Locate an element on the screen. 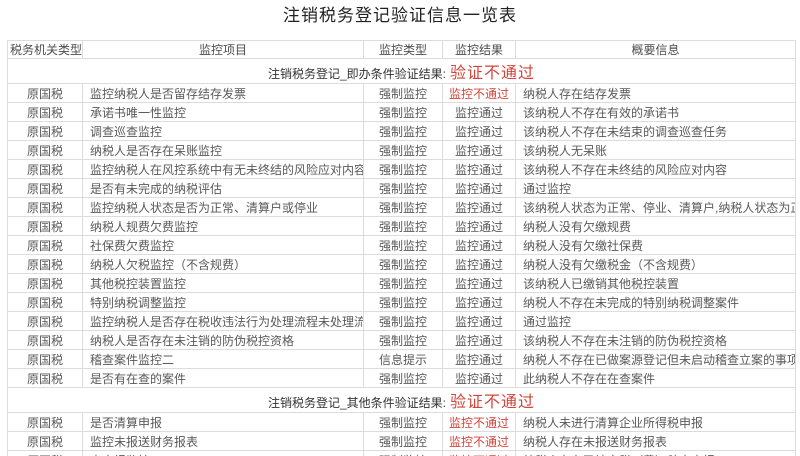 This screenshot has width=800, height=456. cell-summary: 纳税人没有欠缴税金（不含规费） is located at coordinates (655, 264).